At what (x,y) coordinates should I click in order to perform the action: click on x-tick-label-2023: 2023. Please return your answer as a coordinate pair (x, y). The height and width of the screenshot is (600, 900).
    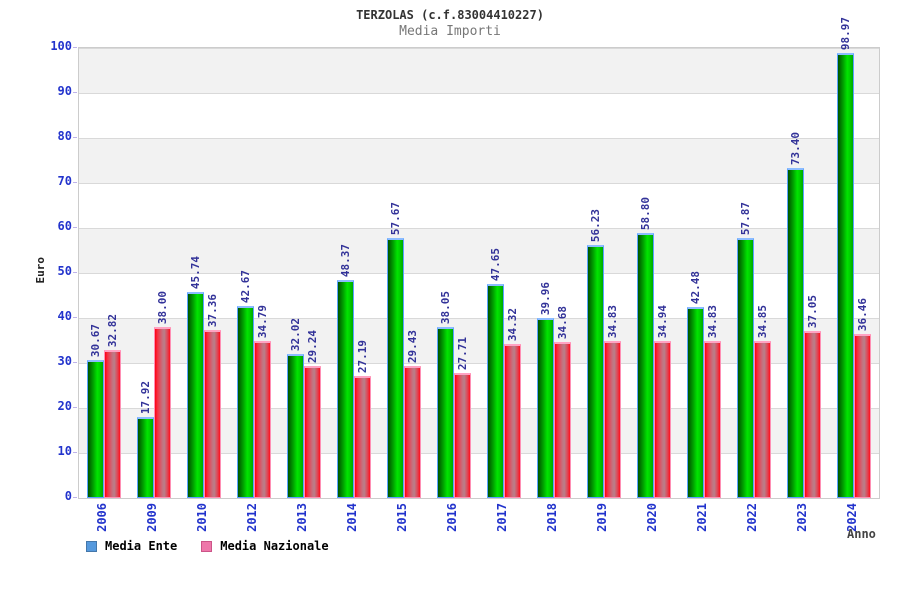
    Looking at the image, I should click on (802, 517).